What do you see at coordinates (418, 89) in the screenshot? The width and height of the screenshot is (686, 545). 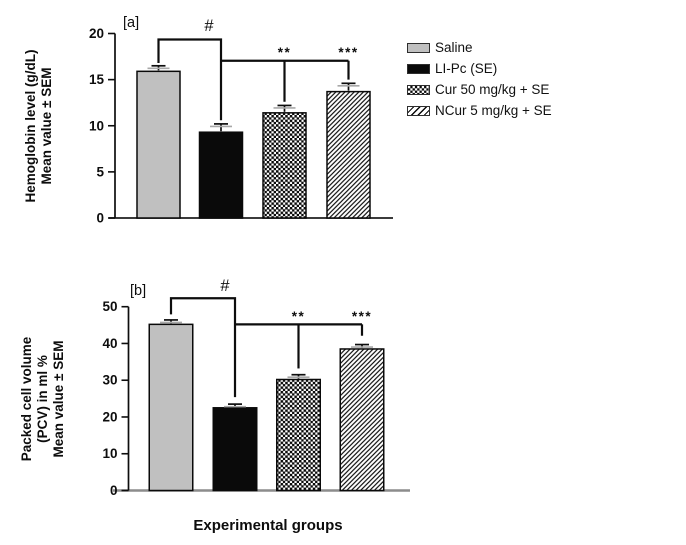 I see `checker-swatch-icon` at bounding box center [418, 89].